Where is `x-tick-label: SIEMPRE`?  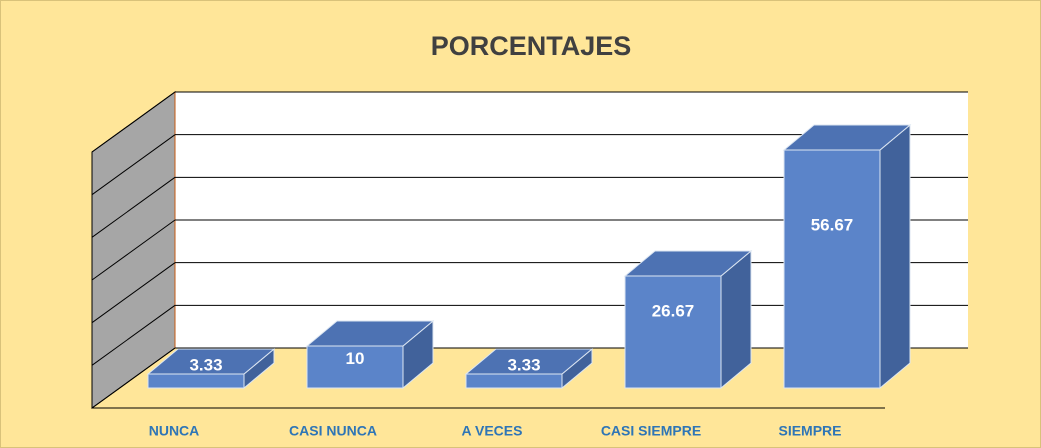
x-tick-label: SIEMPRE is located at coordinates (809, 431).